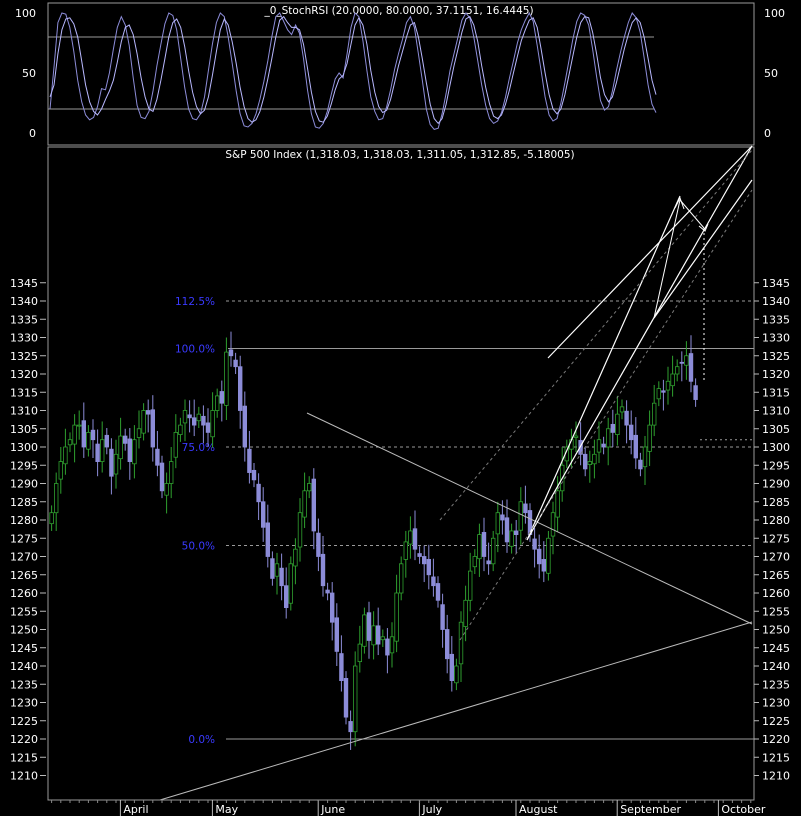 This screenshot has height=816, width=801. Describe the element at coordinates (24, 721) in the screenshot. I see `price-y-tick-left: 1225` at that location.